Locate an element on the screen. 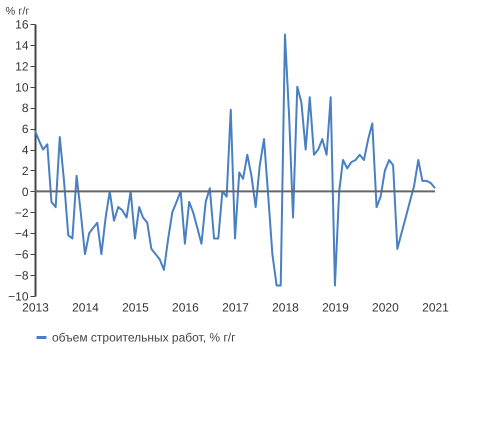  x-tick-label: 2015 is located at coordinates (136, 307).